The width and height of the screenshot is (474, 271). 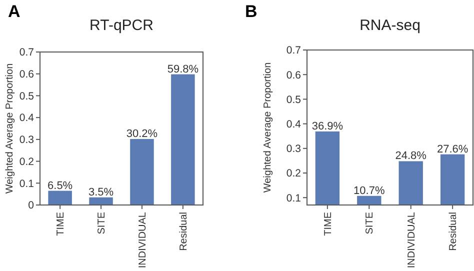 What do you see at coordinates (122, 25) in the screenshot?
I see `chart-title: RT-qPCR` at bounding box center [122, 25].